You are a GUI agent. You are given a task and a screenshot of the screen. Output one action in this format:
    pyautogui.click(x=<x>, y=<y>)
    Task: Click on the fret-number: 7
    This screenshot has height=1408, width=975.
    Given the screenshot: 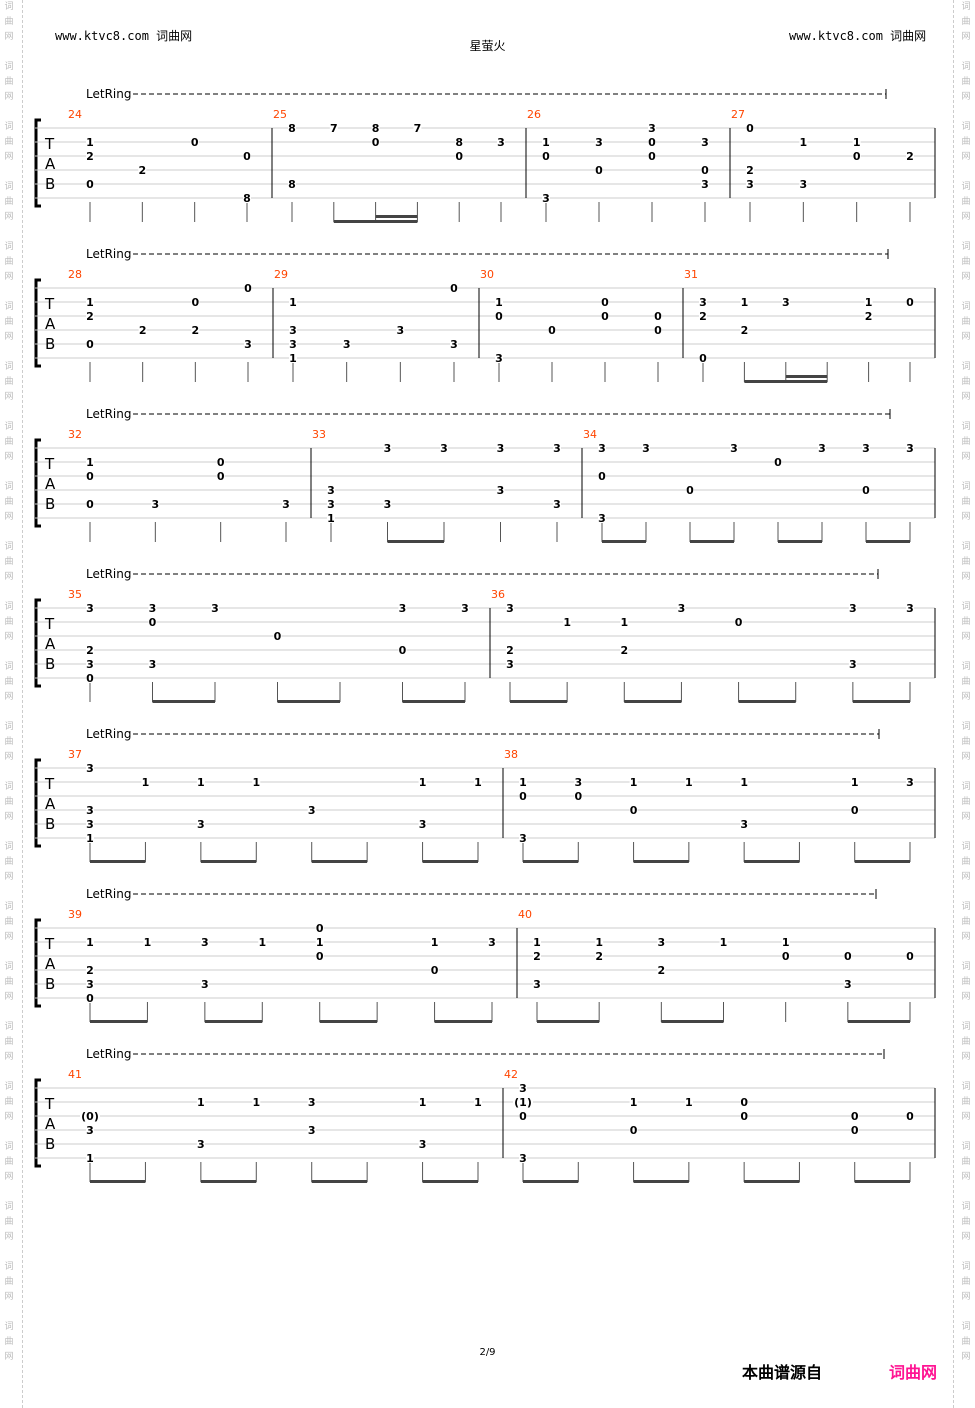 What is the action you would take?
    pyautogui.click(x=418, y=128)
    